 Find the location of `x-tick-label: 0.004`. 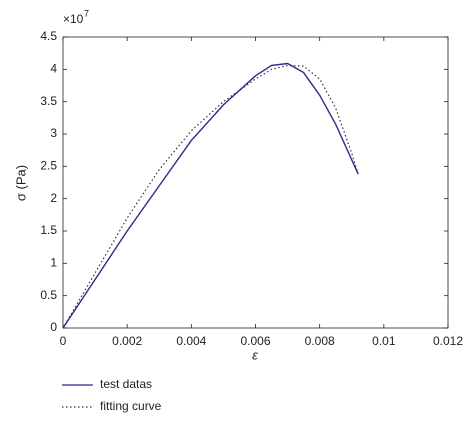

x-tick-label: 0.004 is located at coordinates (191, 341).